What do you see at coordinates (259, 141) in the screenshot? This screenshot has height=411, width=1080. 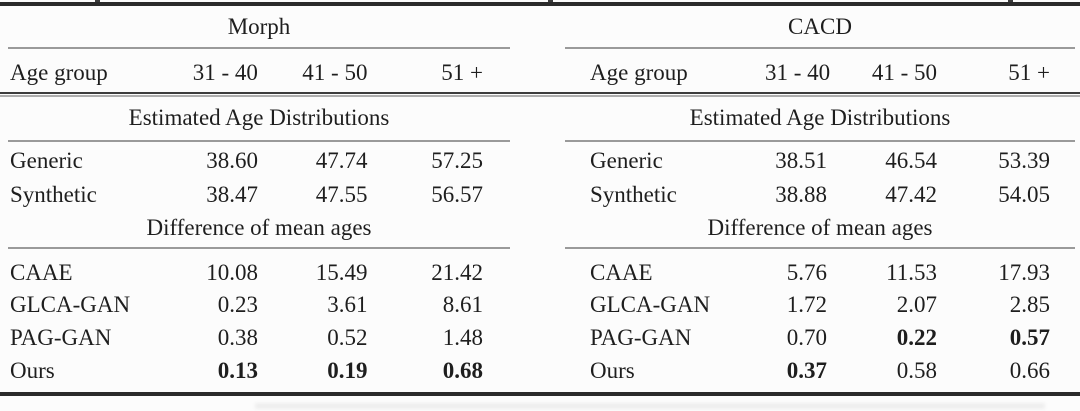 I see `cmidrule-morph-section1` at bounding box center [259, 141].